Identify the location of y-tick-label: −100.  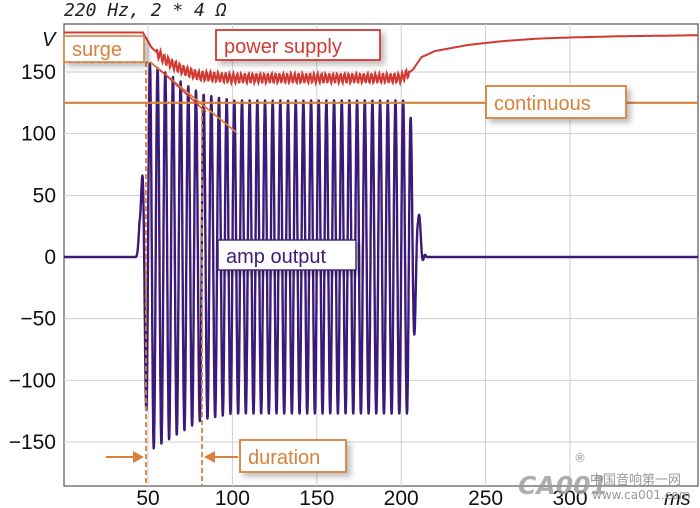
(32, 380).